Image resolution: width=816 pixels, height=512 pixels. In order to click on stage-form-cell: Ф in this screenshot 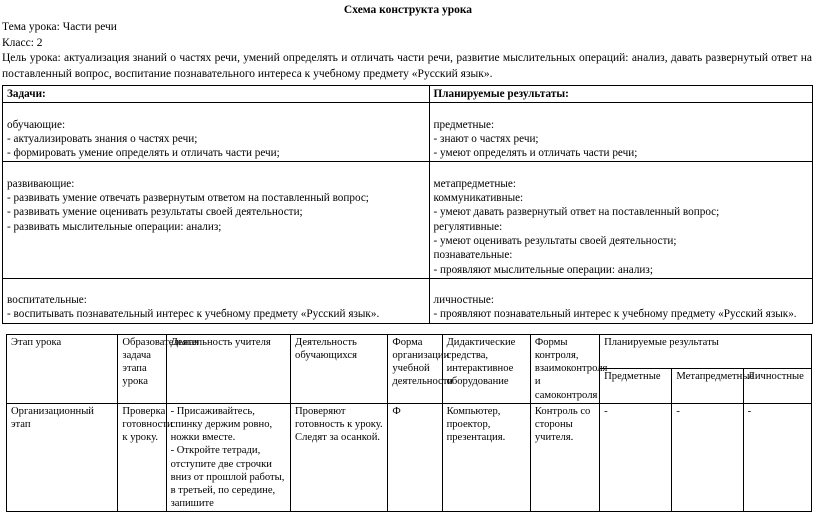, I will do `click(415, 457)`.